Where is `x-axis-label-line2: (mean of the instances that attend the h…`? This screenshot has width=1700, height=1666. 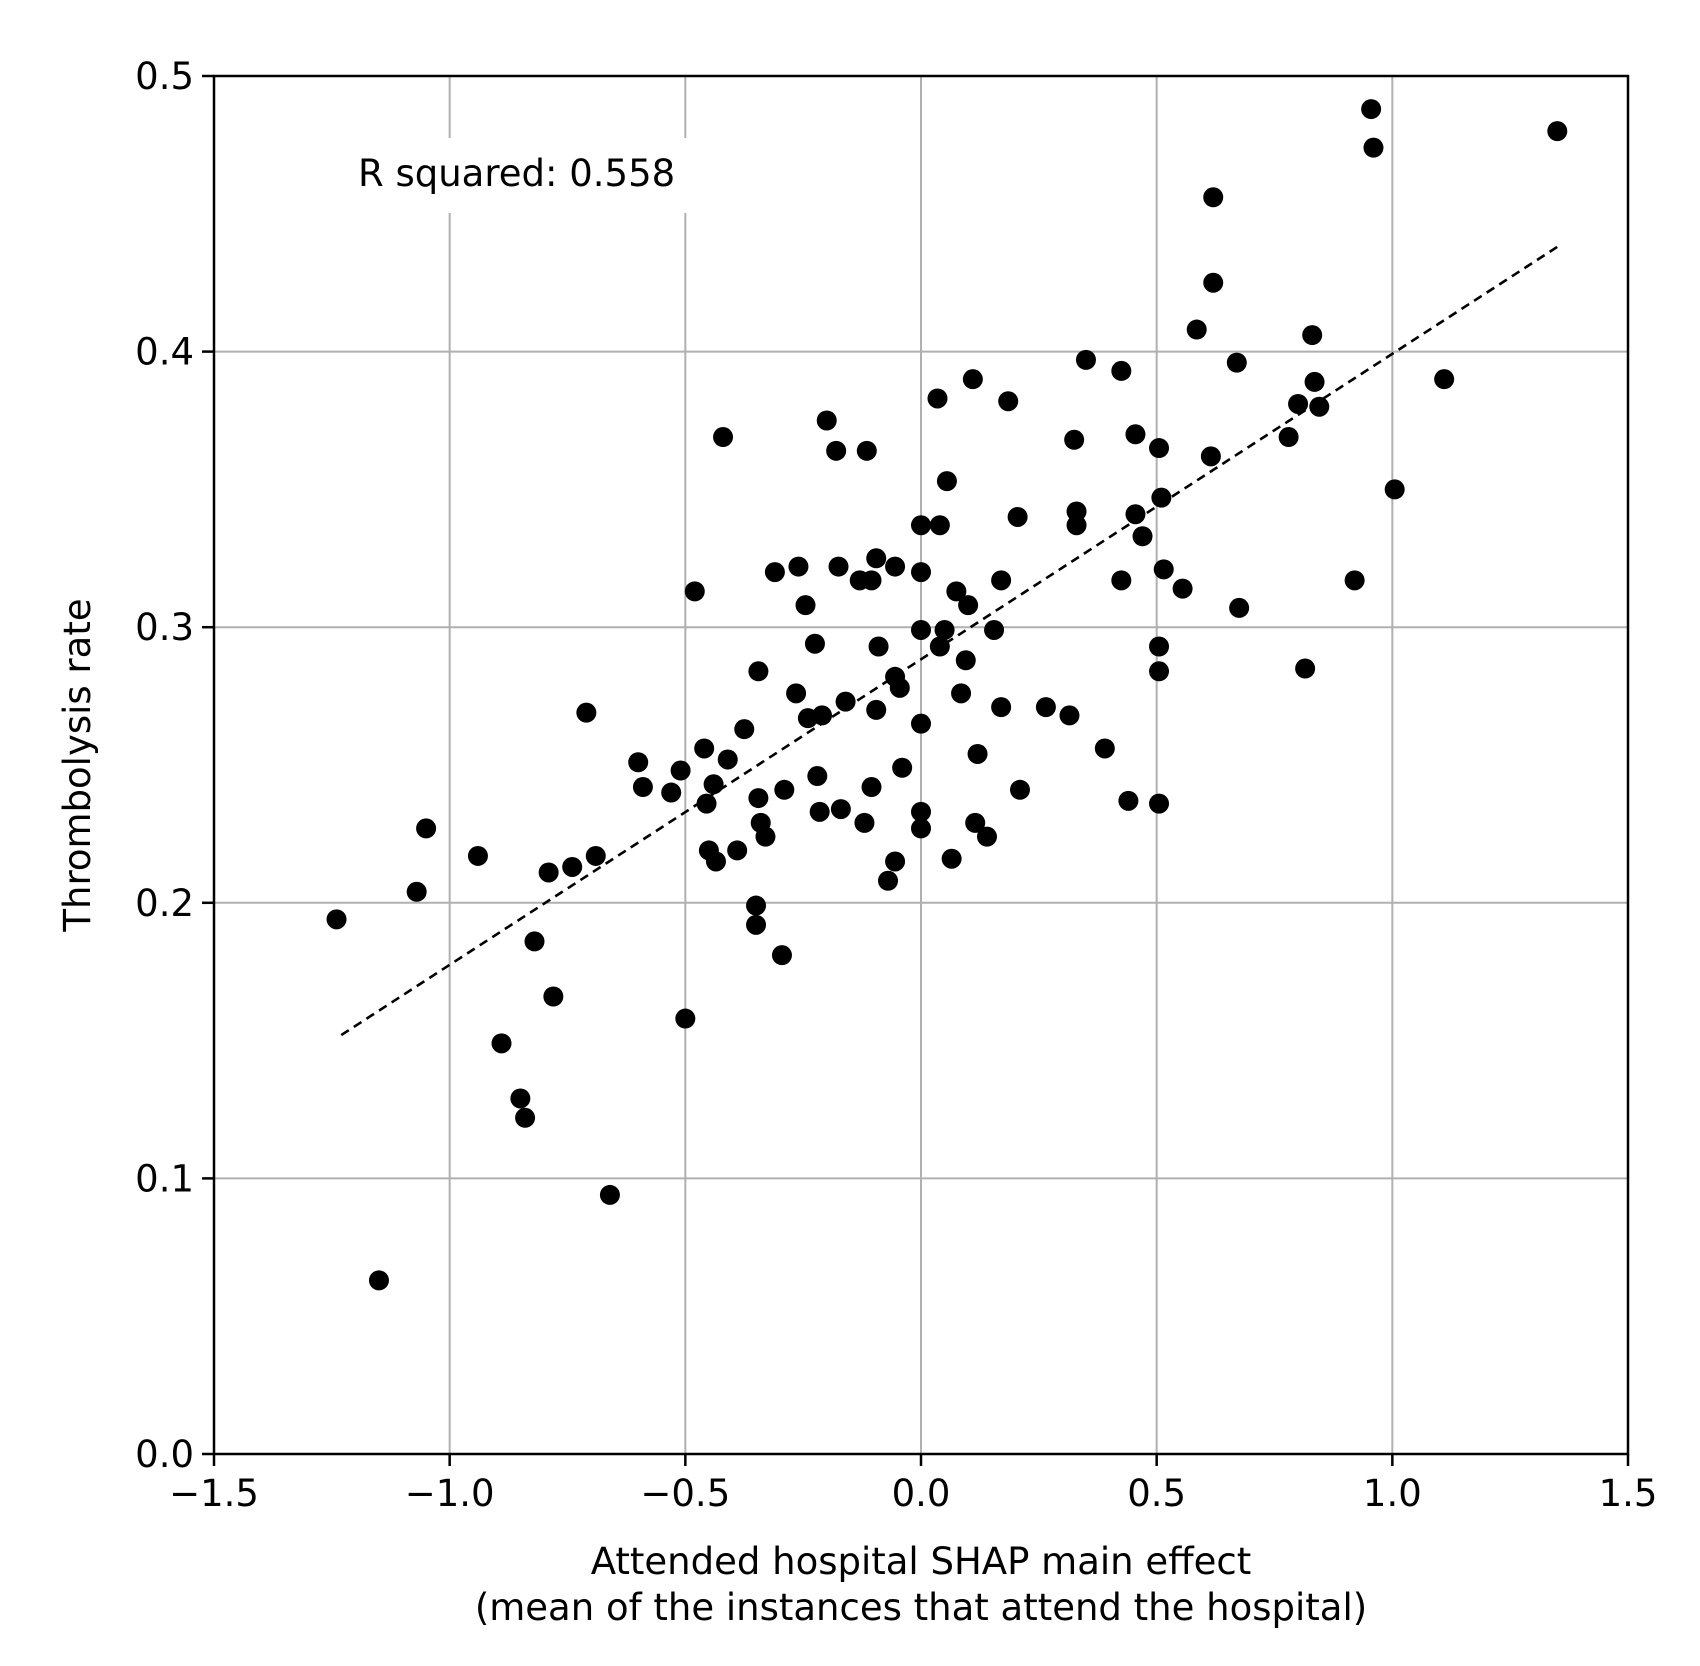 x-axis-label-line2: (mean of the instances that attend the h… is located at coordinates (921, 1607).